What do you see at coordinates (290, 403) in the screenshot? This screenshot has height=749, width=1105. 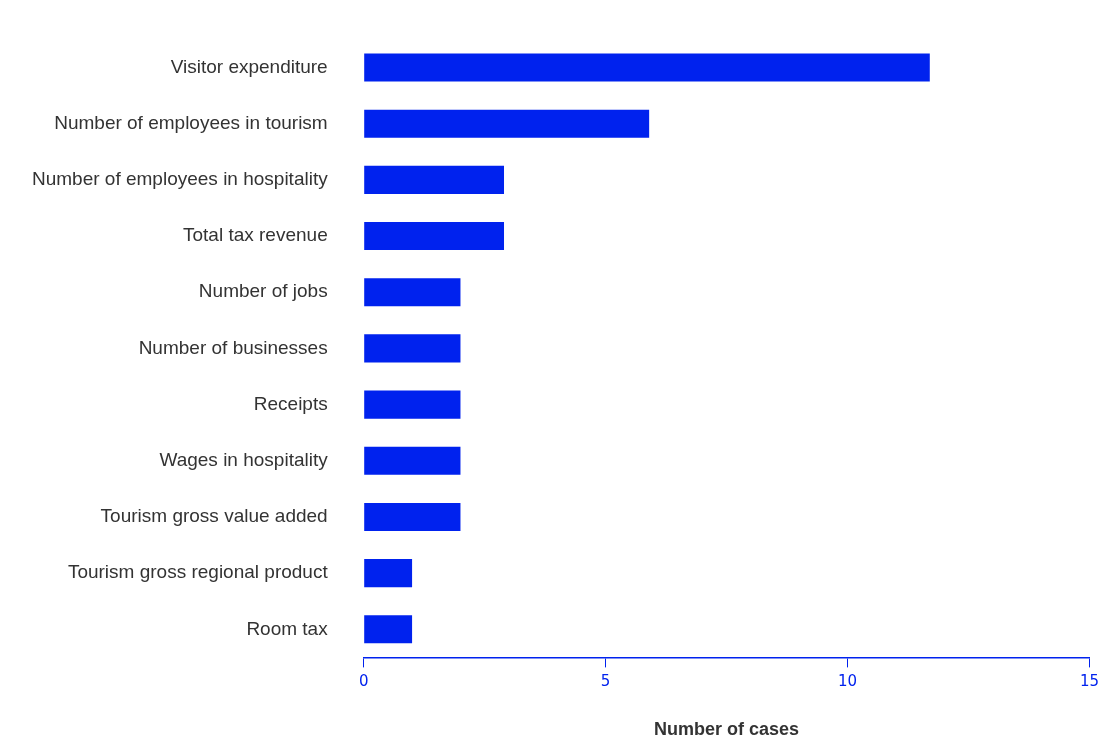 I see `y-tick-label: Receipts` at bounding box center [290, 403].